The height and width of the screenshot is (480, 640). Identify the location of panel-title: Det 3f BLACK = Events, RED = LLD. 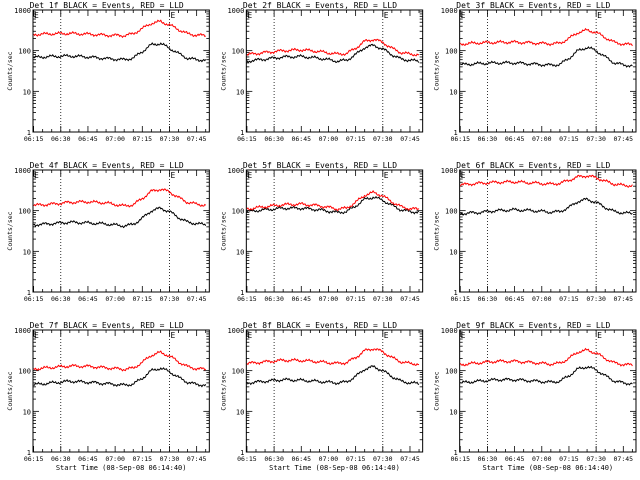
(533, 5).